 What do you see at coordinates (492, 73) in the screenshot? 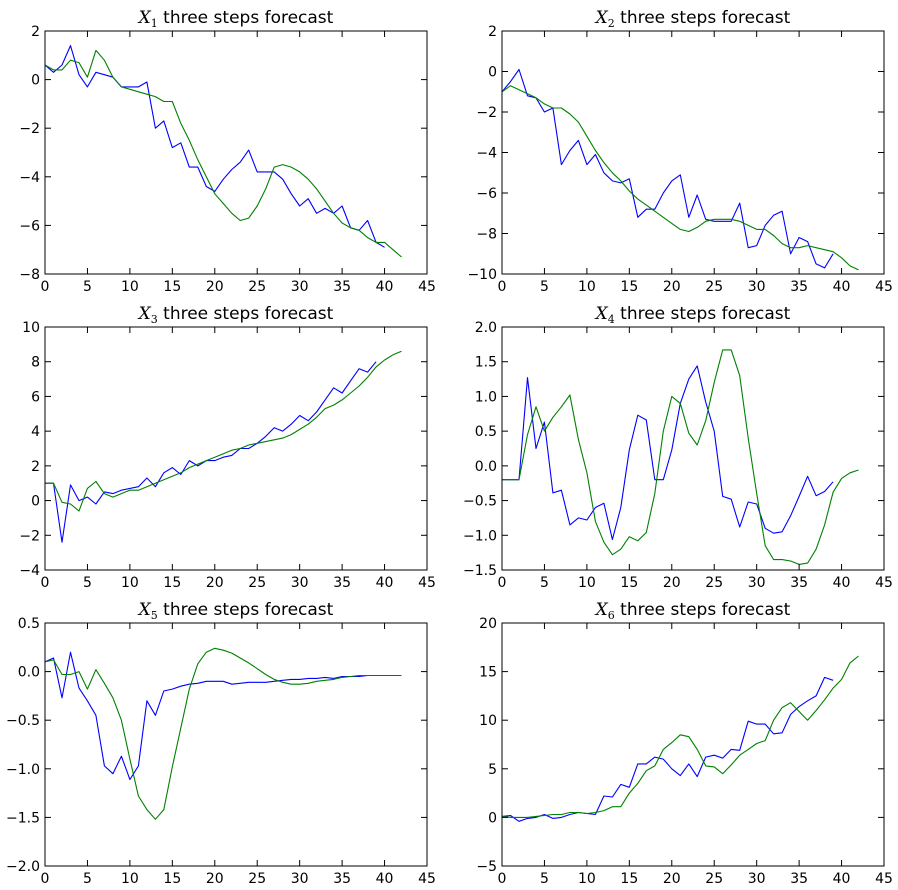
I see `y-tick-label: 0` at bounding box center [492, 73].